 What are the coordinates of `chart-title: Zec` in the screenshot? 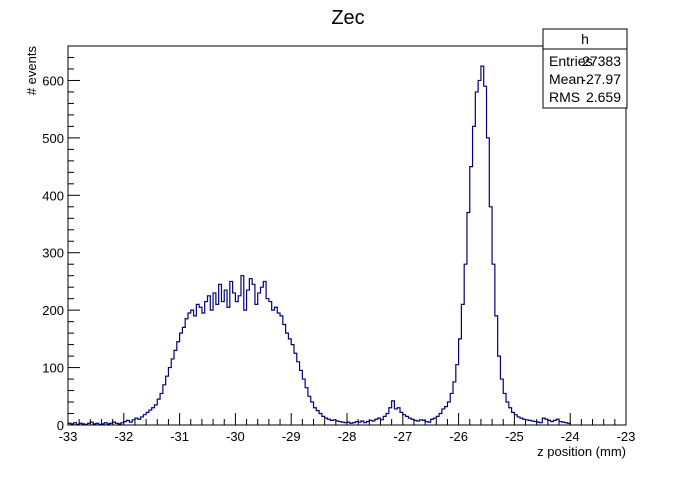 It's located at (347, 18).